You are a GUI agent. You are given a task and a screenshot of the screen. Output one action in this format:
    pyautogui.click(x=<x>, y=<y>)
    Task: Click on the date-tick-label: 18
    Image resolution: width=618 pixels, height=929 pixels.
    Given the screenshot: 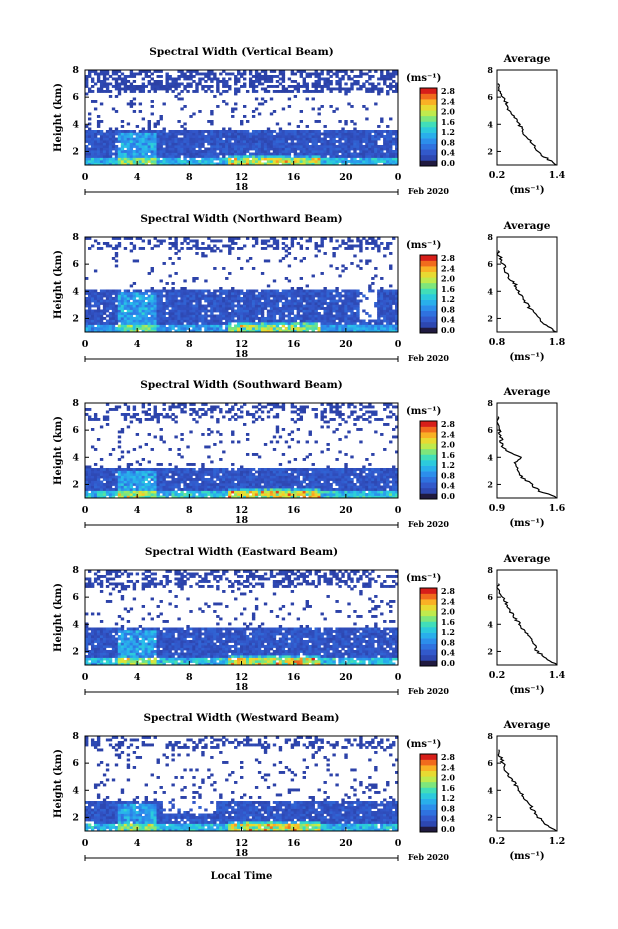 What is the action you would take?
    pyautogui.click(x=242, y=187)
    